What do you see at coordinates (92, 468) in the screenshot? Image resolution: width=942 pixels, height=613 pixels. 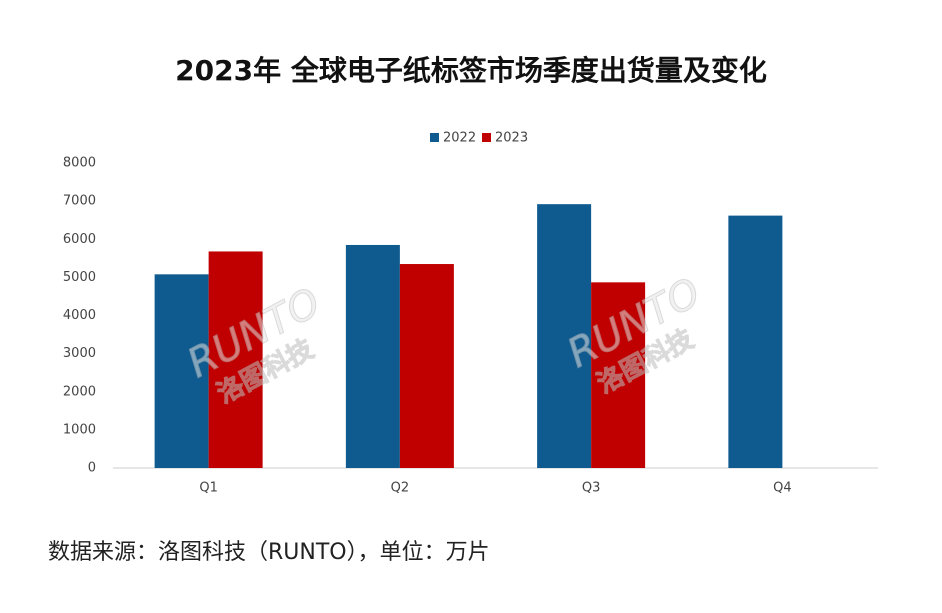 I see `y-tick-label: 0` at bounding box center [92, 468].